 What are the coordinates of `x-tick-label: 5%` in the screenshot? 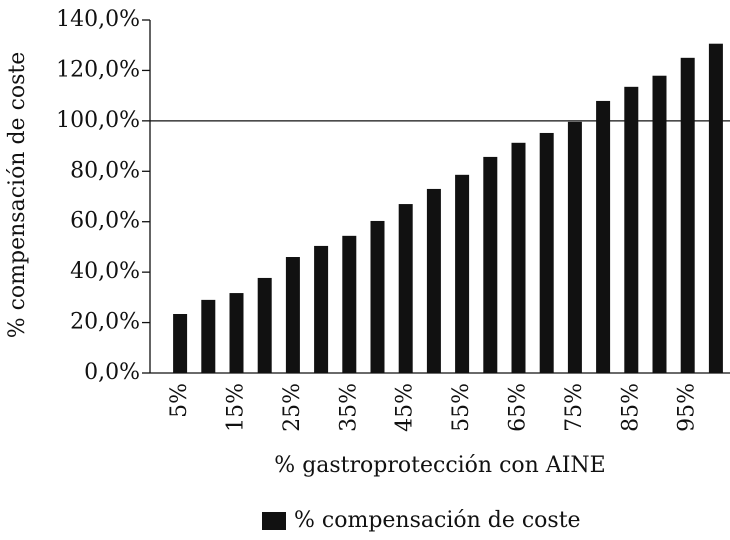 It's located at (179, 400).